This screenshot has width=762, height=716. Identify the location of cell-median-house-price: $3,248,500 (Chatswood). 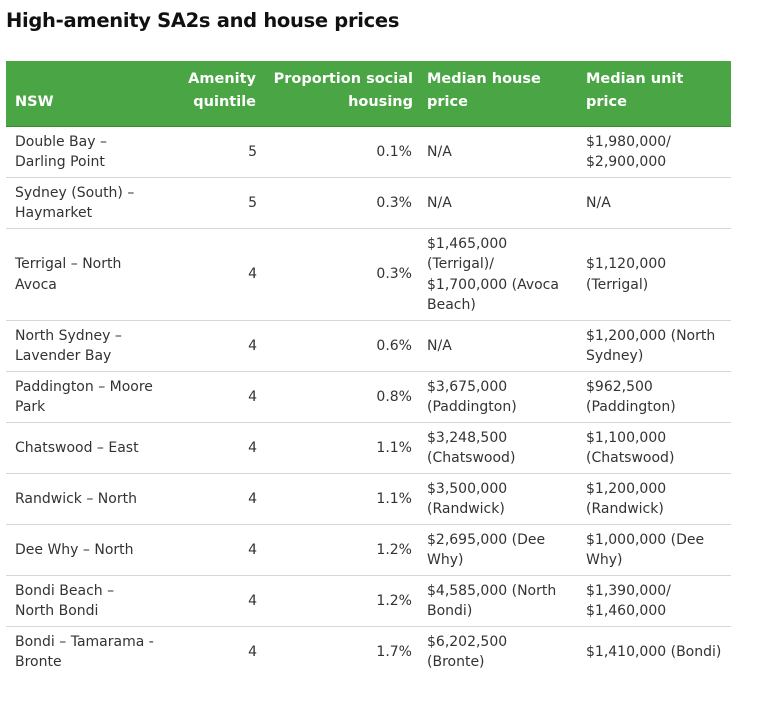
(497, 448).